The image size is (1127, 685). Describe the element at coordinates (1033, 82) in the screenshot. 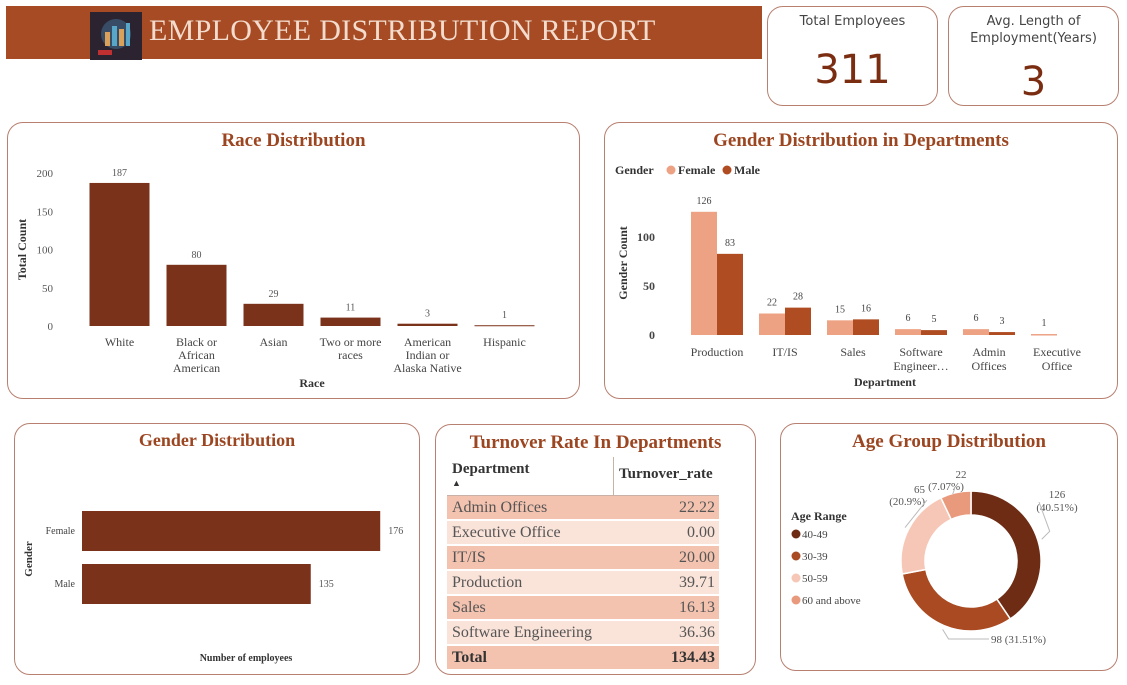

I see `kpi-value: 3` at that location.